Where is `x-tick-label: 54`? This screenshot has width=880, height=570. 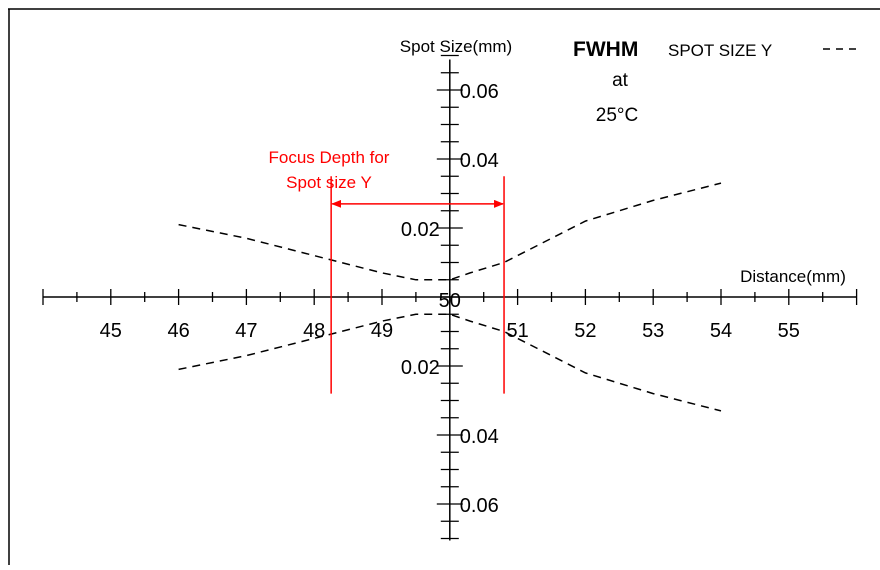 x-tick-label: 54 is located at coordinates (721, 331).